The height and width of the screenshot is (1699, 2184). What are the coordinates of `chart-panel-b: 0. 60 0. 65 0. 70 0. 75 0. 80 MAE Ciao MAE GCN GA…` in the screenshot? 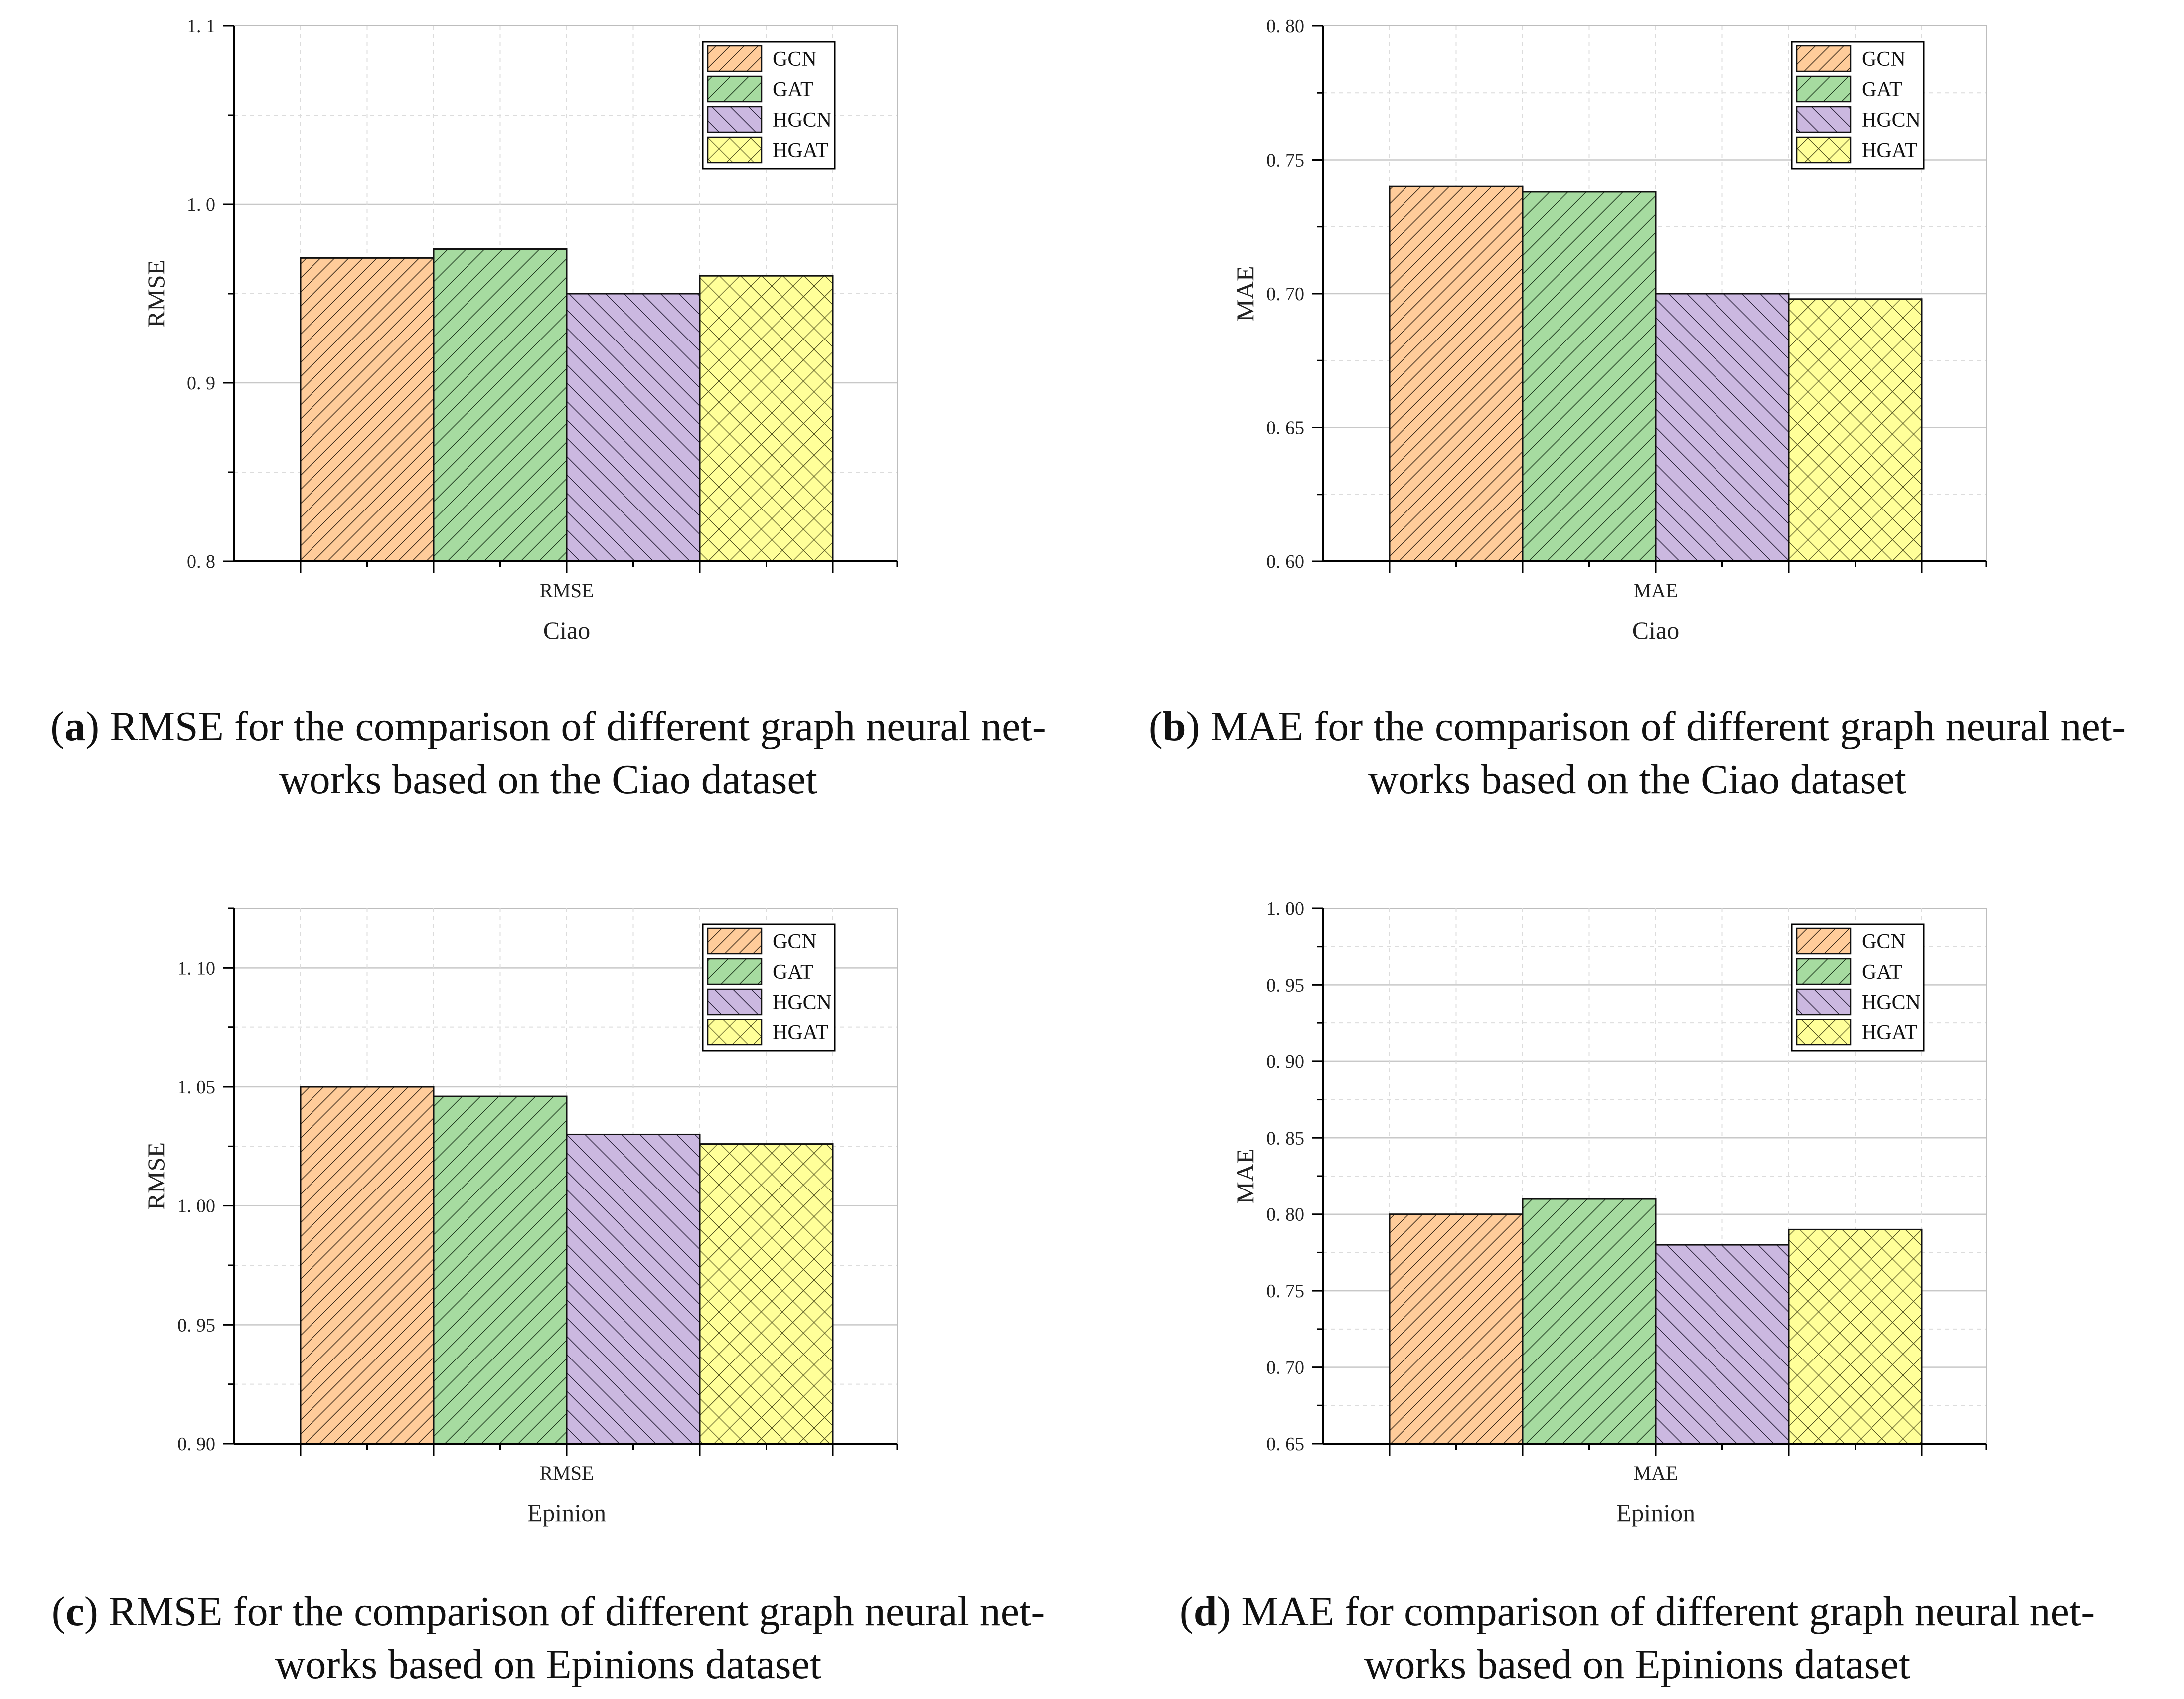 It's located at (1609, 330).